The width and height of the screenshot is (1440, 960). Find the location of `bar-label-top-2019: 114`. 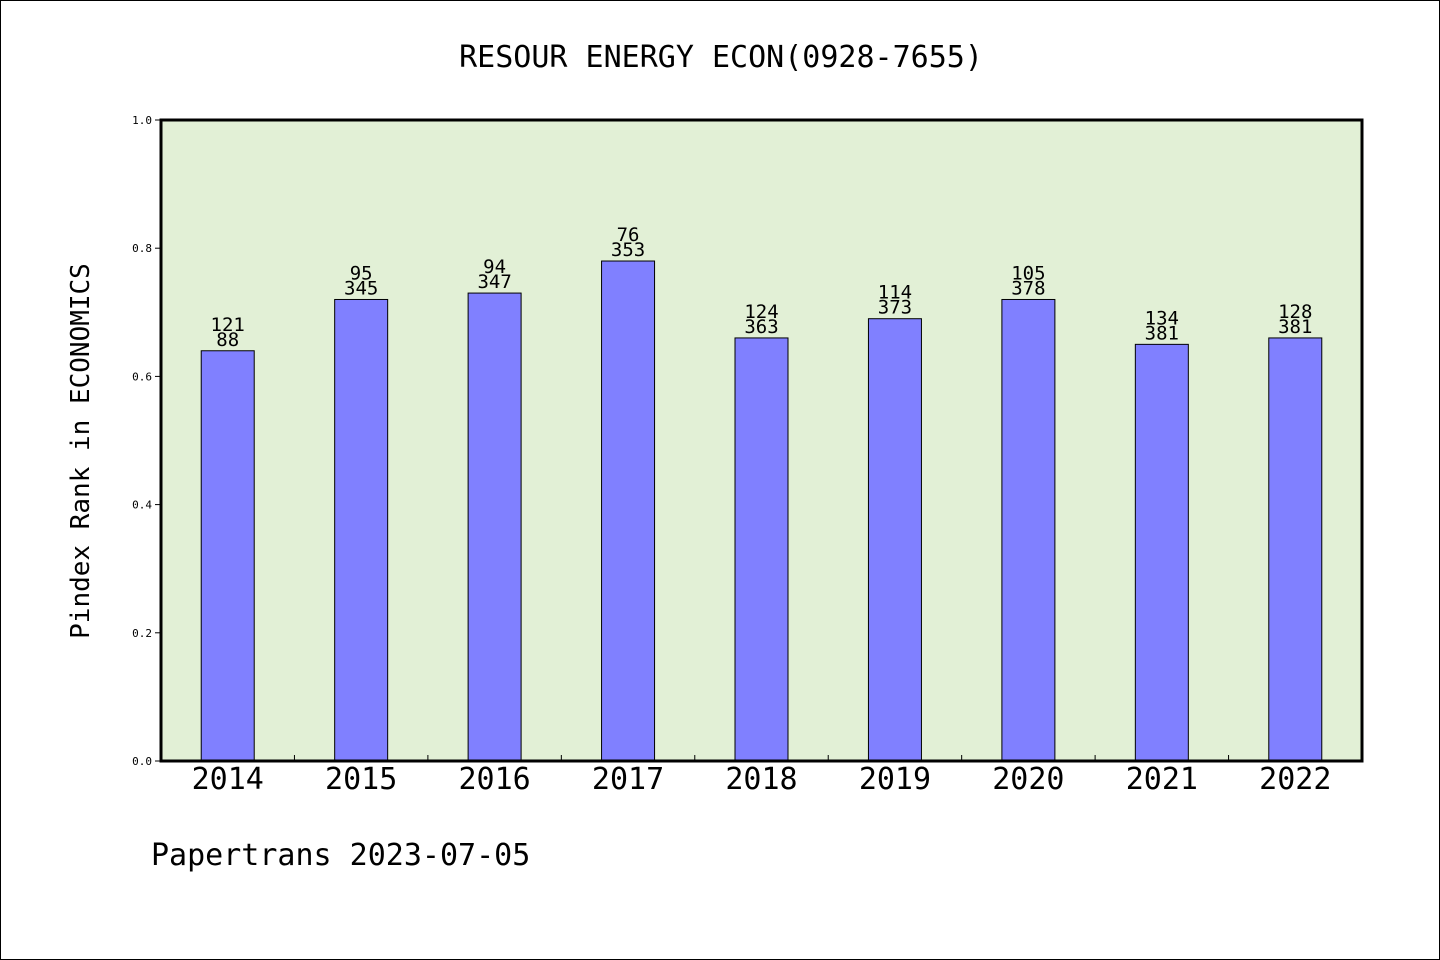

bar-label-top-2019: 114 is located at coordinates (895, 293).